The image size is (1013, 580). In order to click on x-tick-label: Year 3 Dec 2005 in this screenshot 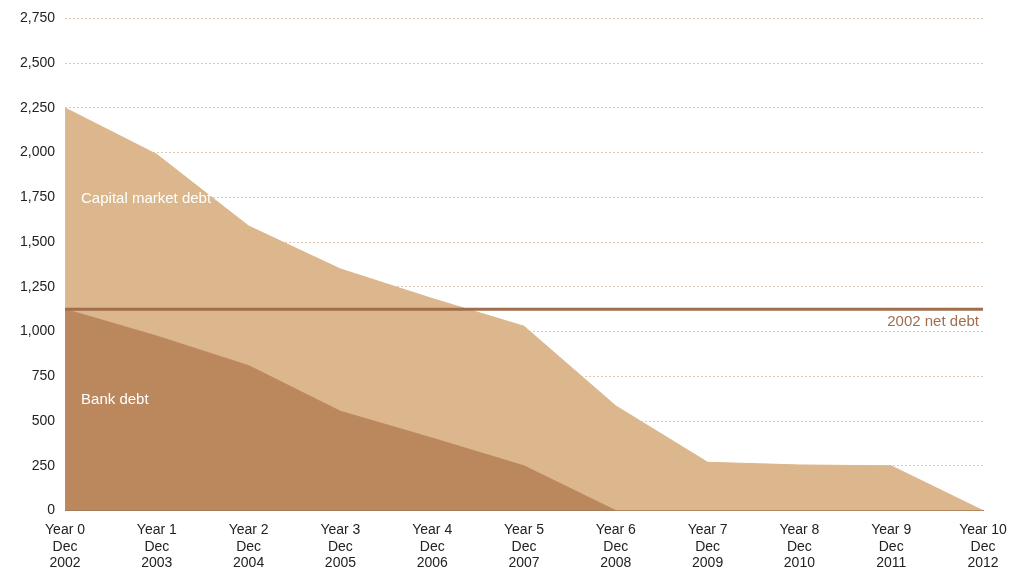, I will do `click(340, 545)`.